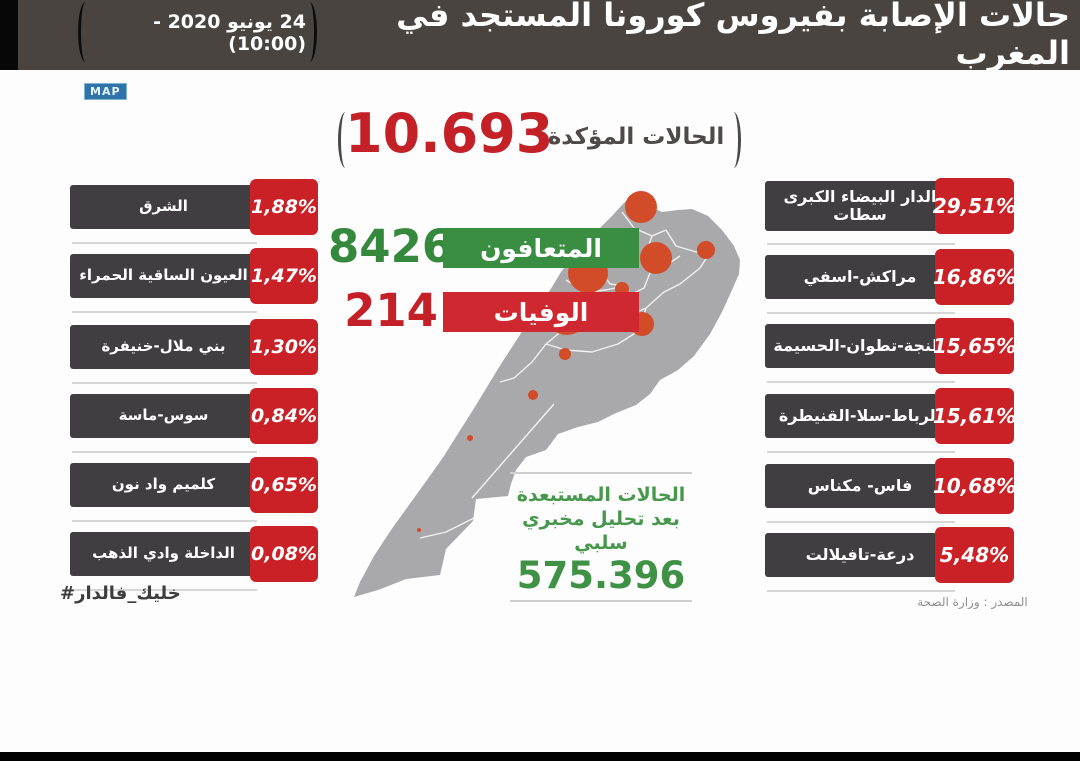 The height and width of the screenshot is (761, 1080). Describe the element at coordinates (309, 32) in the screenshot. I see `date-box-right-arc` at that location.